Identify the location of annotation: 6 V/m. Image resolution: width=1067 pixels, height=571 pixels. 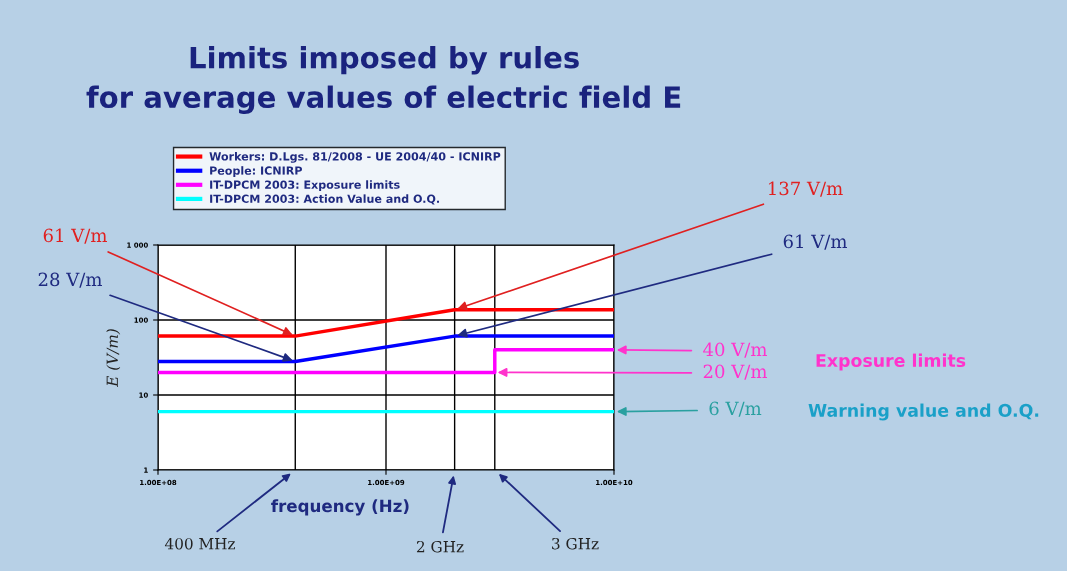
(735, 409).